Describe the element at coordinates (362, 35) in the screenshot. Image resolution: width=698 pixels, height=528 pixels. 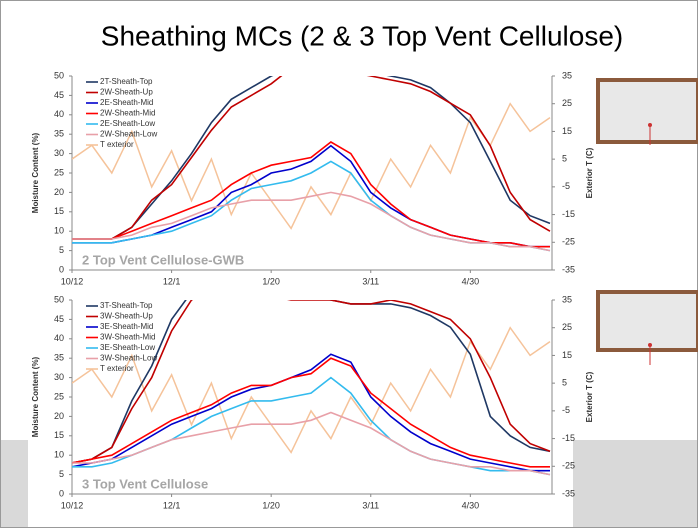
I see `slide-title: Sheathing MCs (2 & 3 Top Vent Cellulose)` at that location.